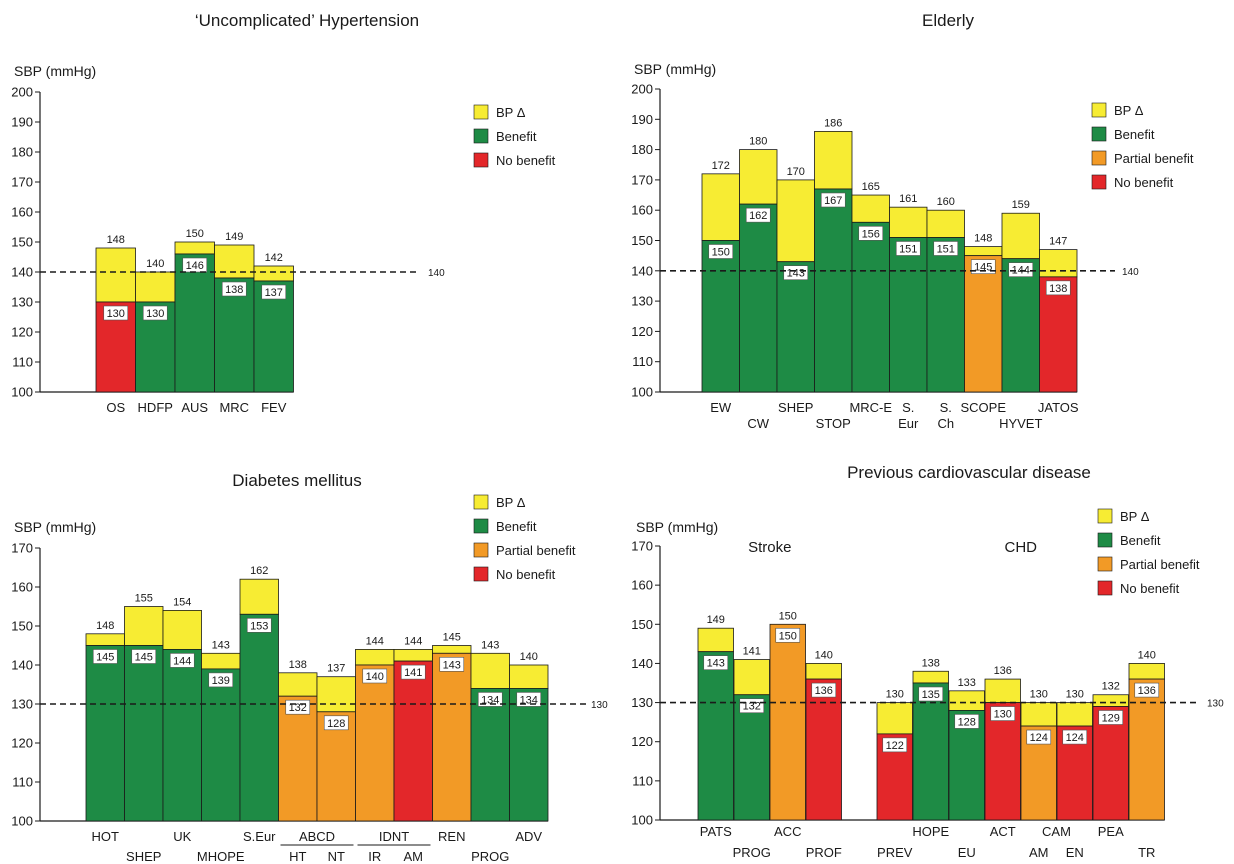 The width and height of the screenshot is (1234, 864). What do you see at coordinates (526, 574) in the screenshot?
I see `legend-label: No benefit` at bounding box center [526, 574].